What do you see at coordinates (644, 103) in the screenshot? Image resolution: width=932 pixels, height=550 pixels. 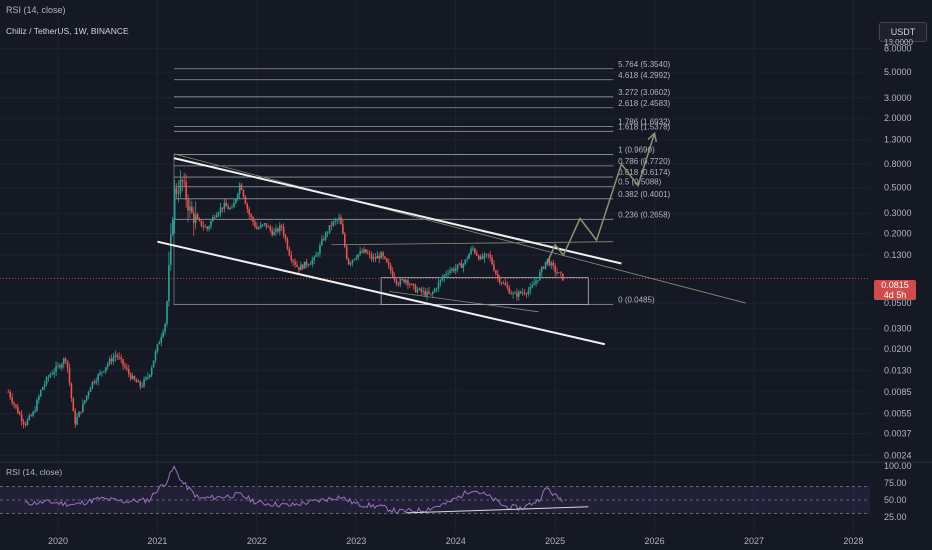 I see `fib-level-label: 2.618 (2.4583)` at bounding box center [644, 103].